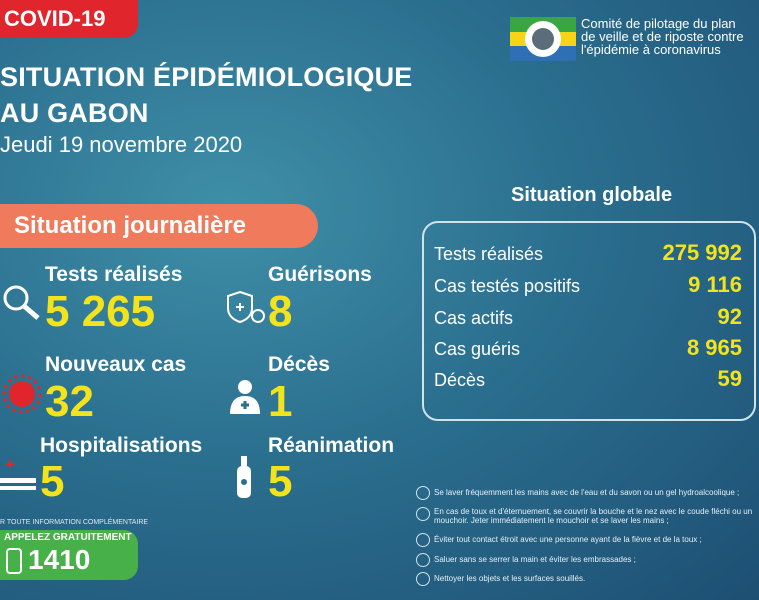 The image size is (759, 600). Describe the element at coordinates (116, 364) in the screenshot. I see `daily-label: Nouveaux cas` at that location.